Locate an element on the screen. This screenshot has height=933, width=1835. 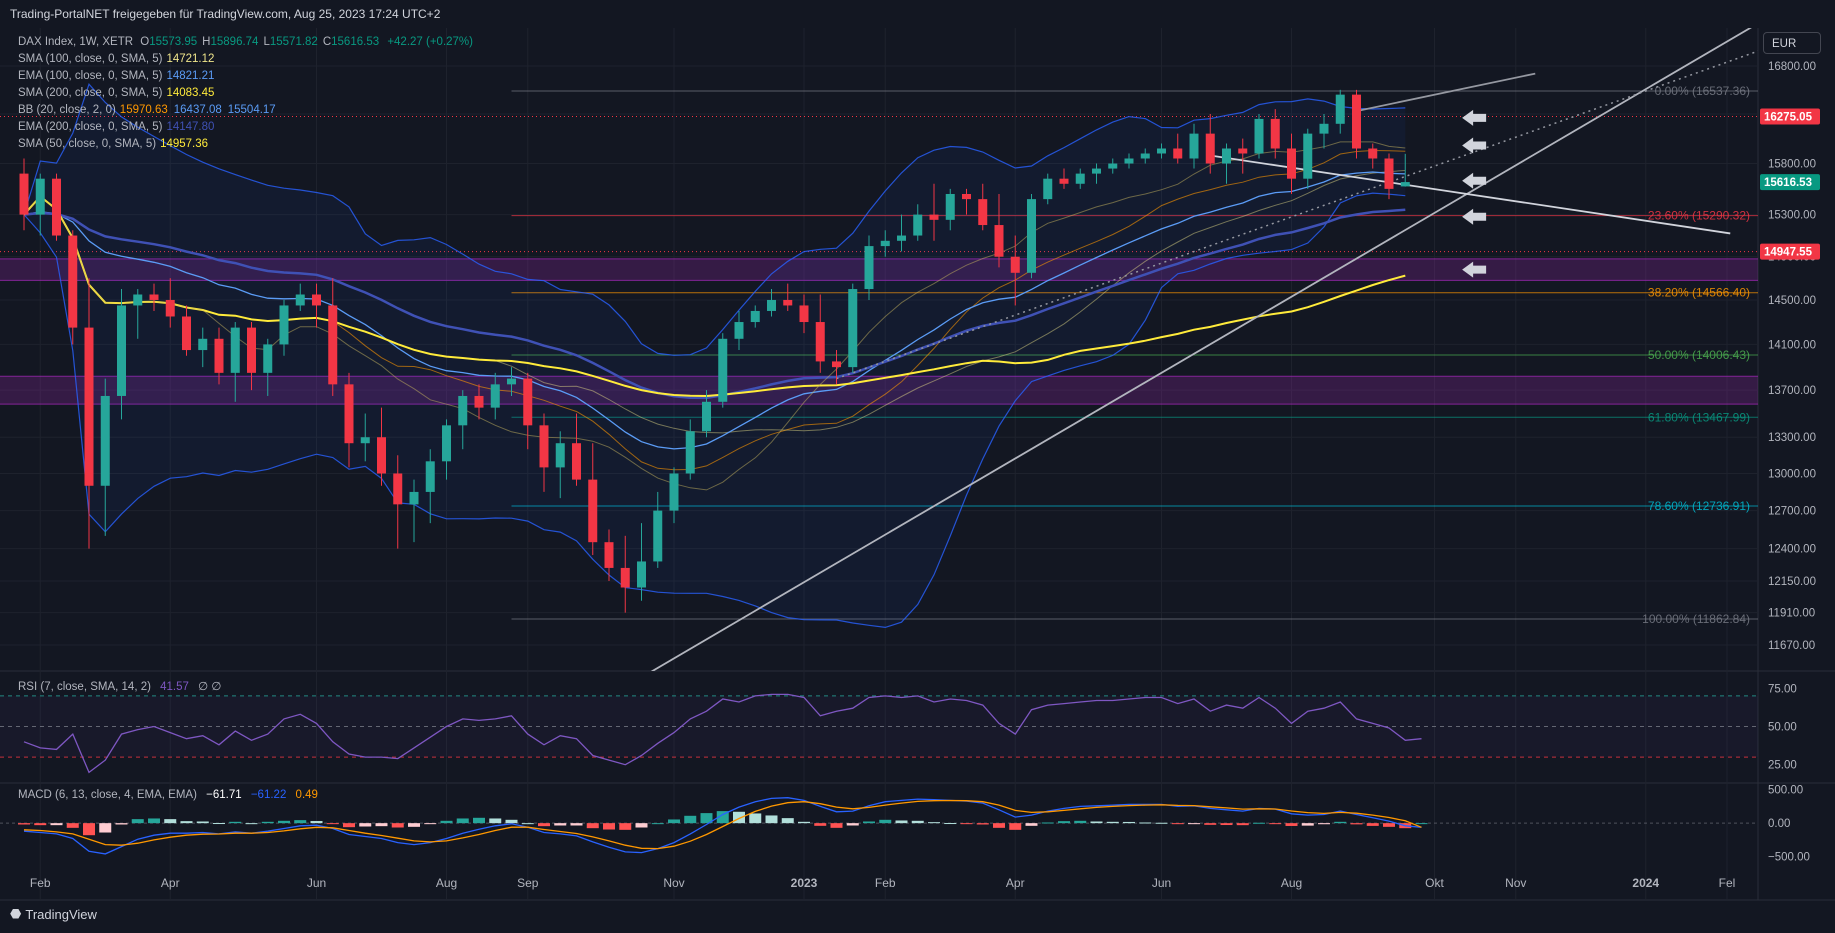
macd-tick-label: −500.00 is located at coordinates (1789, 858).